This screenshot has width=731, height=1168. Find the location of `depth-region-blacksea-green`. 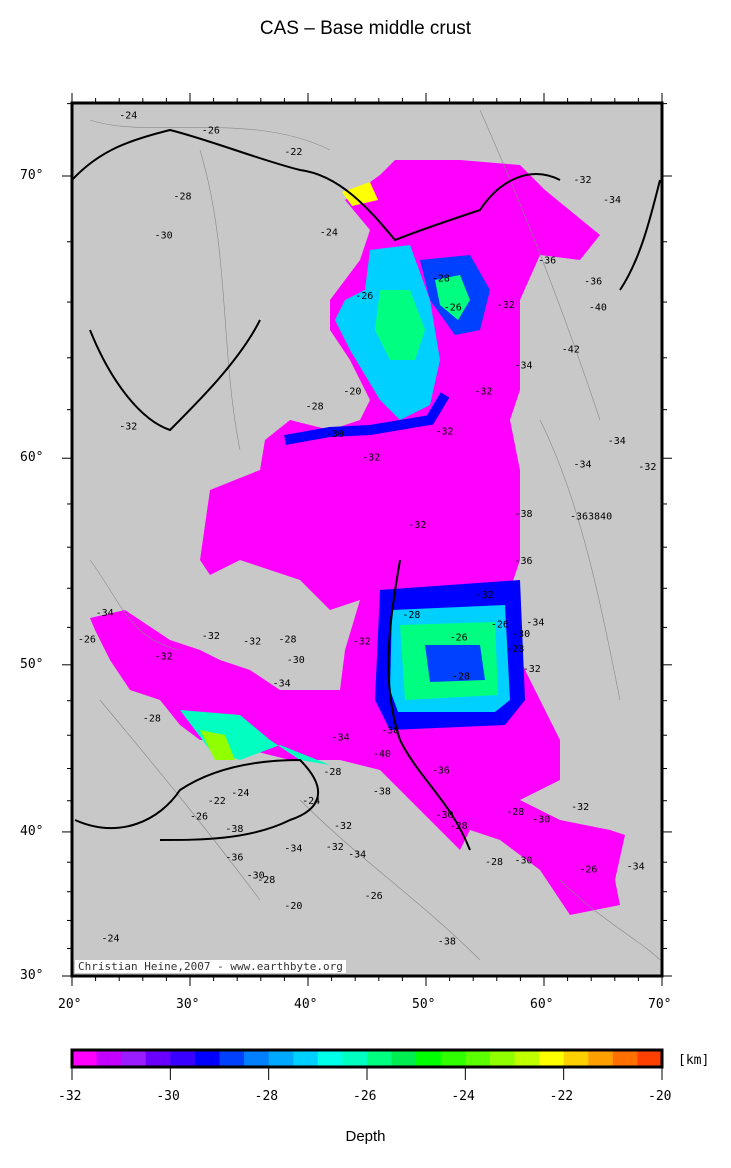

depth-region-blacksea-green is located at coordinates (217, 745).